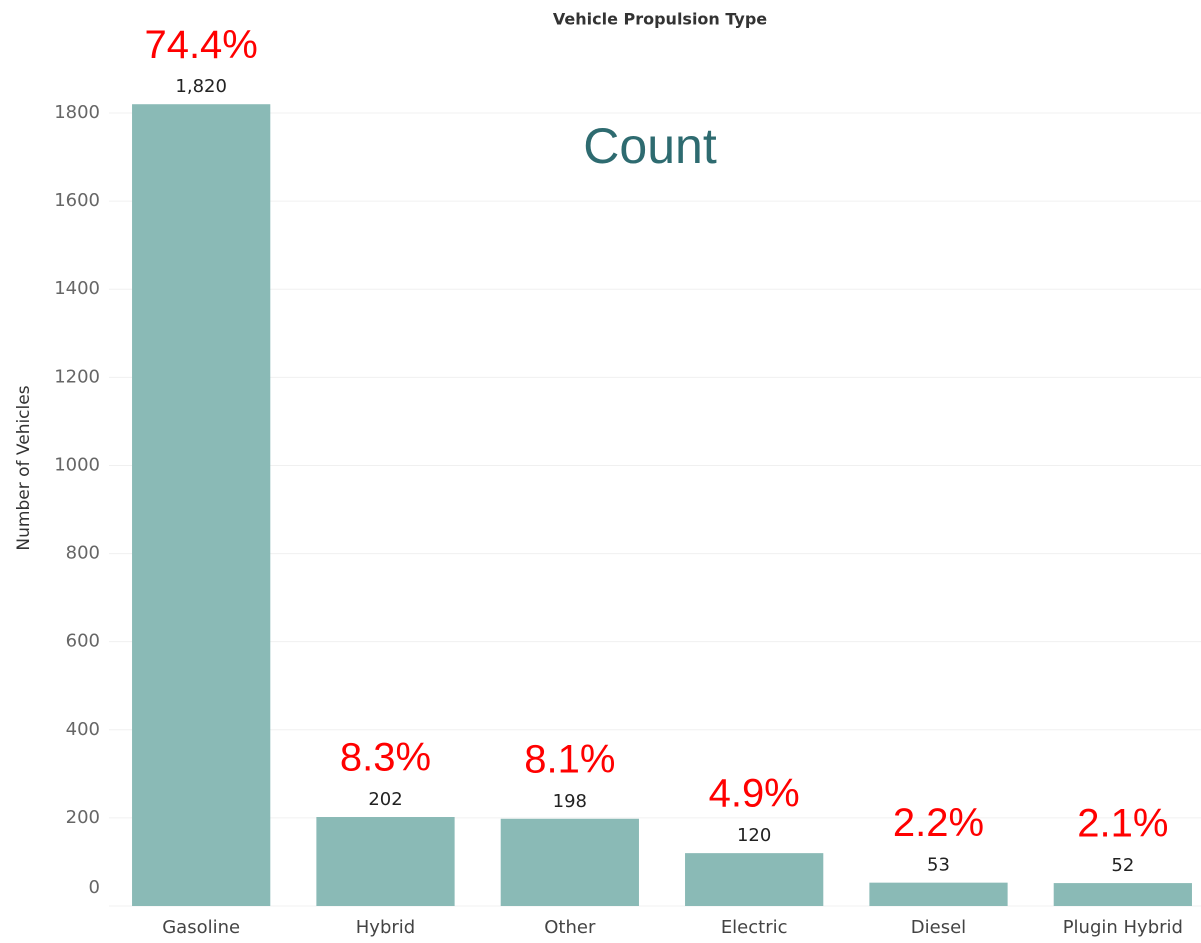 Image resolution: width=1201 pixels, height=943 pixels. Describe the element at coordinates (938, 865) in the screenshot. I see `value-label: 53` at that location.